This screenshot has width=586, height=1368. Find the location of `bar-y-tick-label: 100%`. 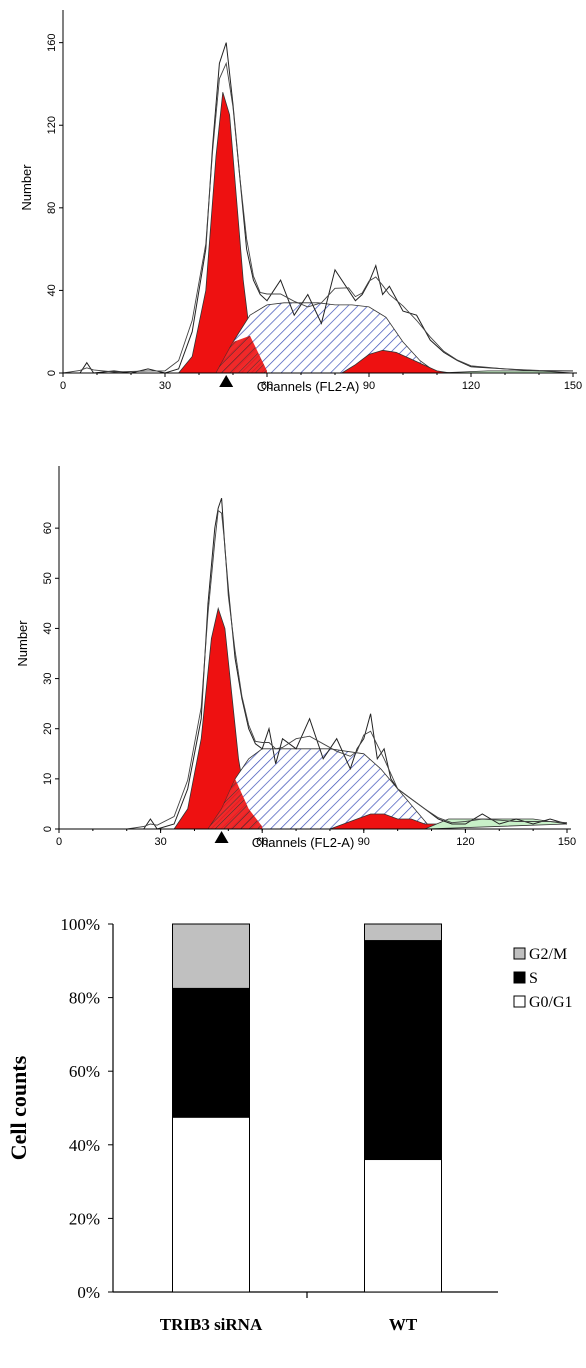

bar-y-tick-label: 100% is located at coordinates (80, 924).